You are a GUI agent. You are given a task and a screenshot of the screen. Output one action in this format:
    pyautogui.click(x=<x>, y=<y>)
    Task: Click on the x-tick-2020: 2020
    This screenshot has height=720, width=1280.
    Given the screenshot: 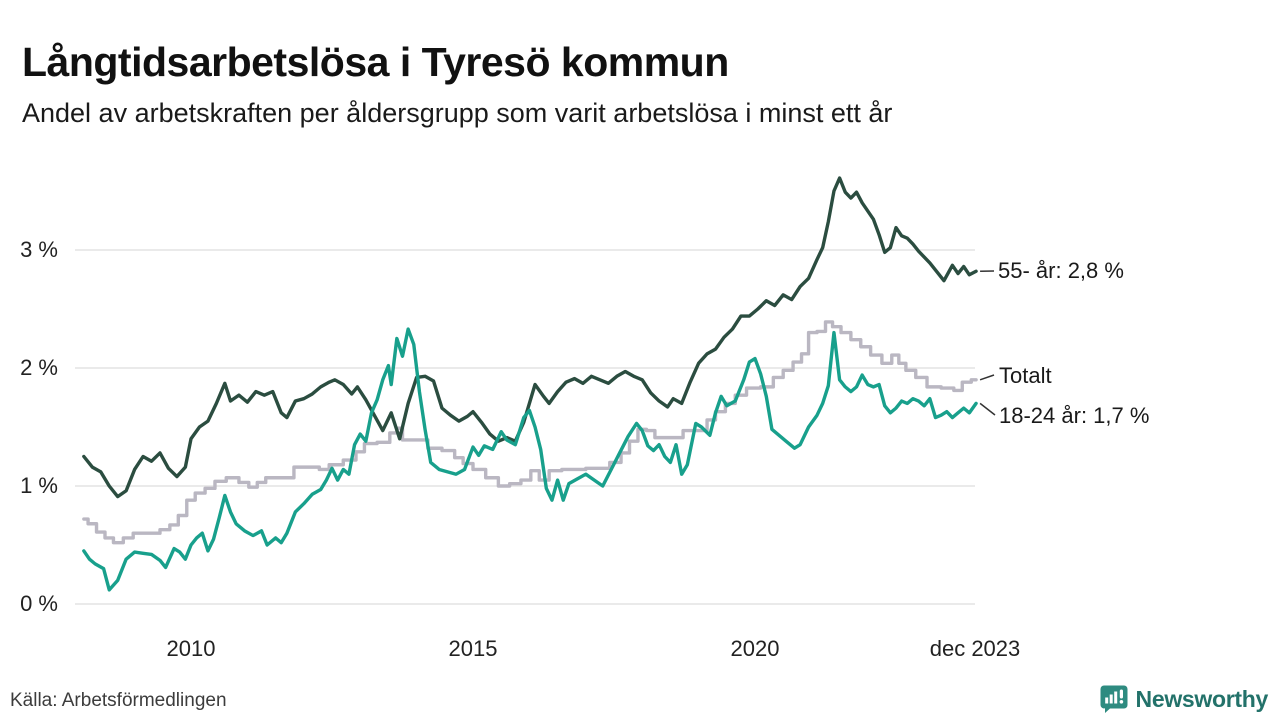 What is the action you would take?
    pyautogui.click(x=755, y=648)
    